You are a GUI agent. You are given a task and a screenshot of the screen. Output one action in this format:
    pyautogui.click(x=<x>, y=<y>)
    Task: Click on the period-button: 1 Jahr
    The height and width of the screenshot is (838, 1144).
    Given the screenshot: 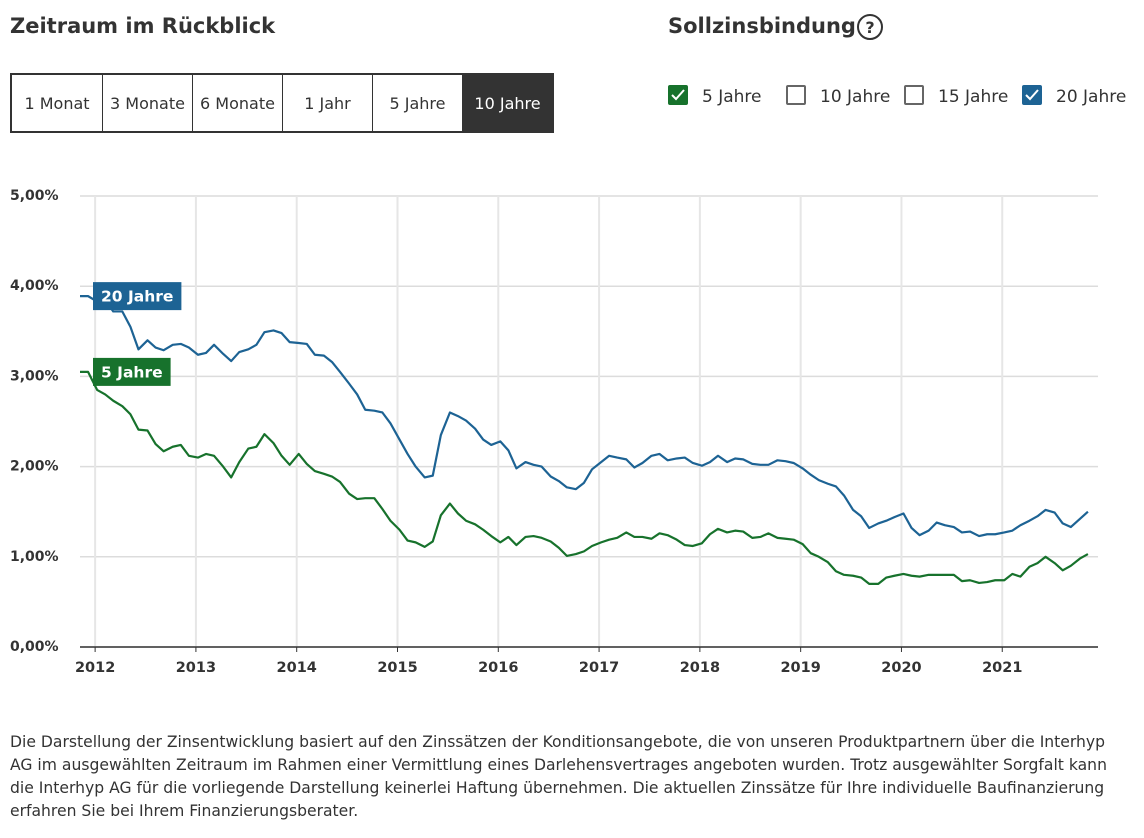 What is the action you would take?
    pyautogui.click(x=327, y=103)
    